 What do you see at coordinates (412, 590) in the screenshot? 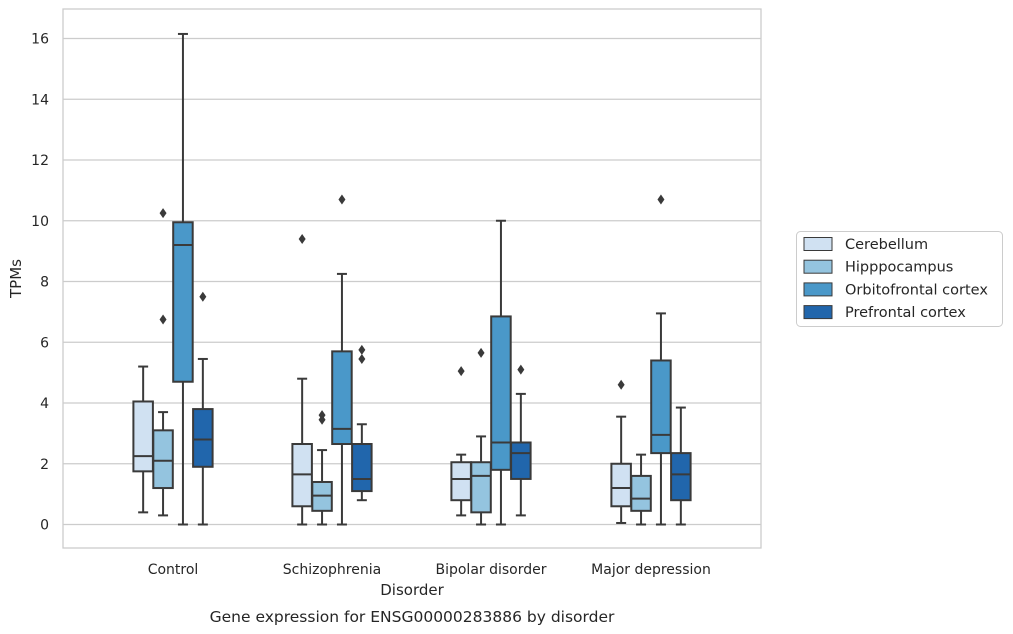
I see `x-axis-title: Disorder` at bounding box center [412, 590].